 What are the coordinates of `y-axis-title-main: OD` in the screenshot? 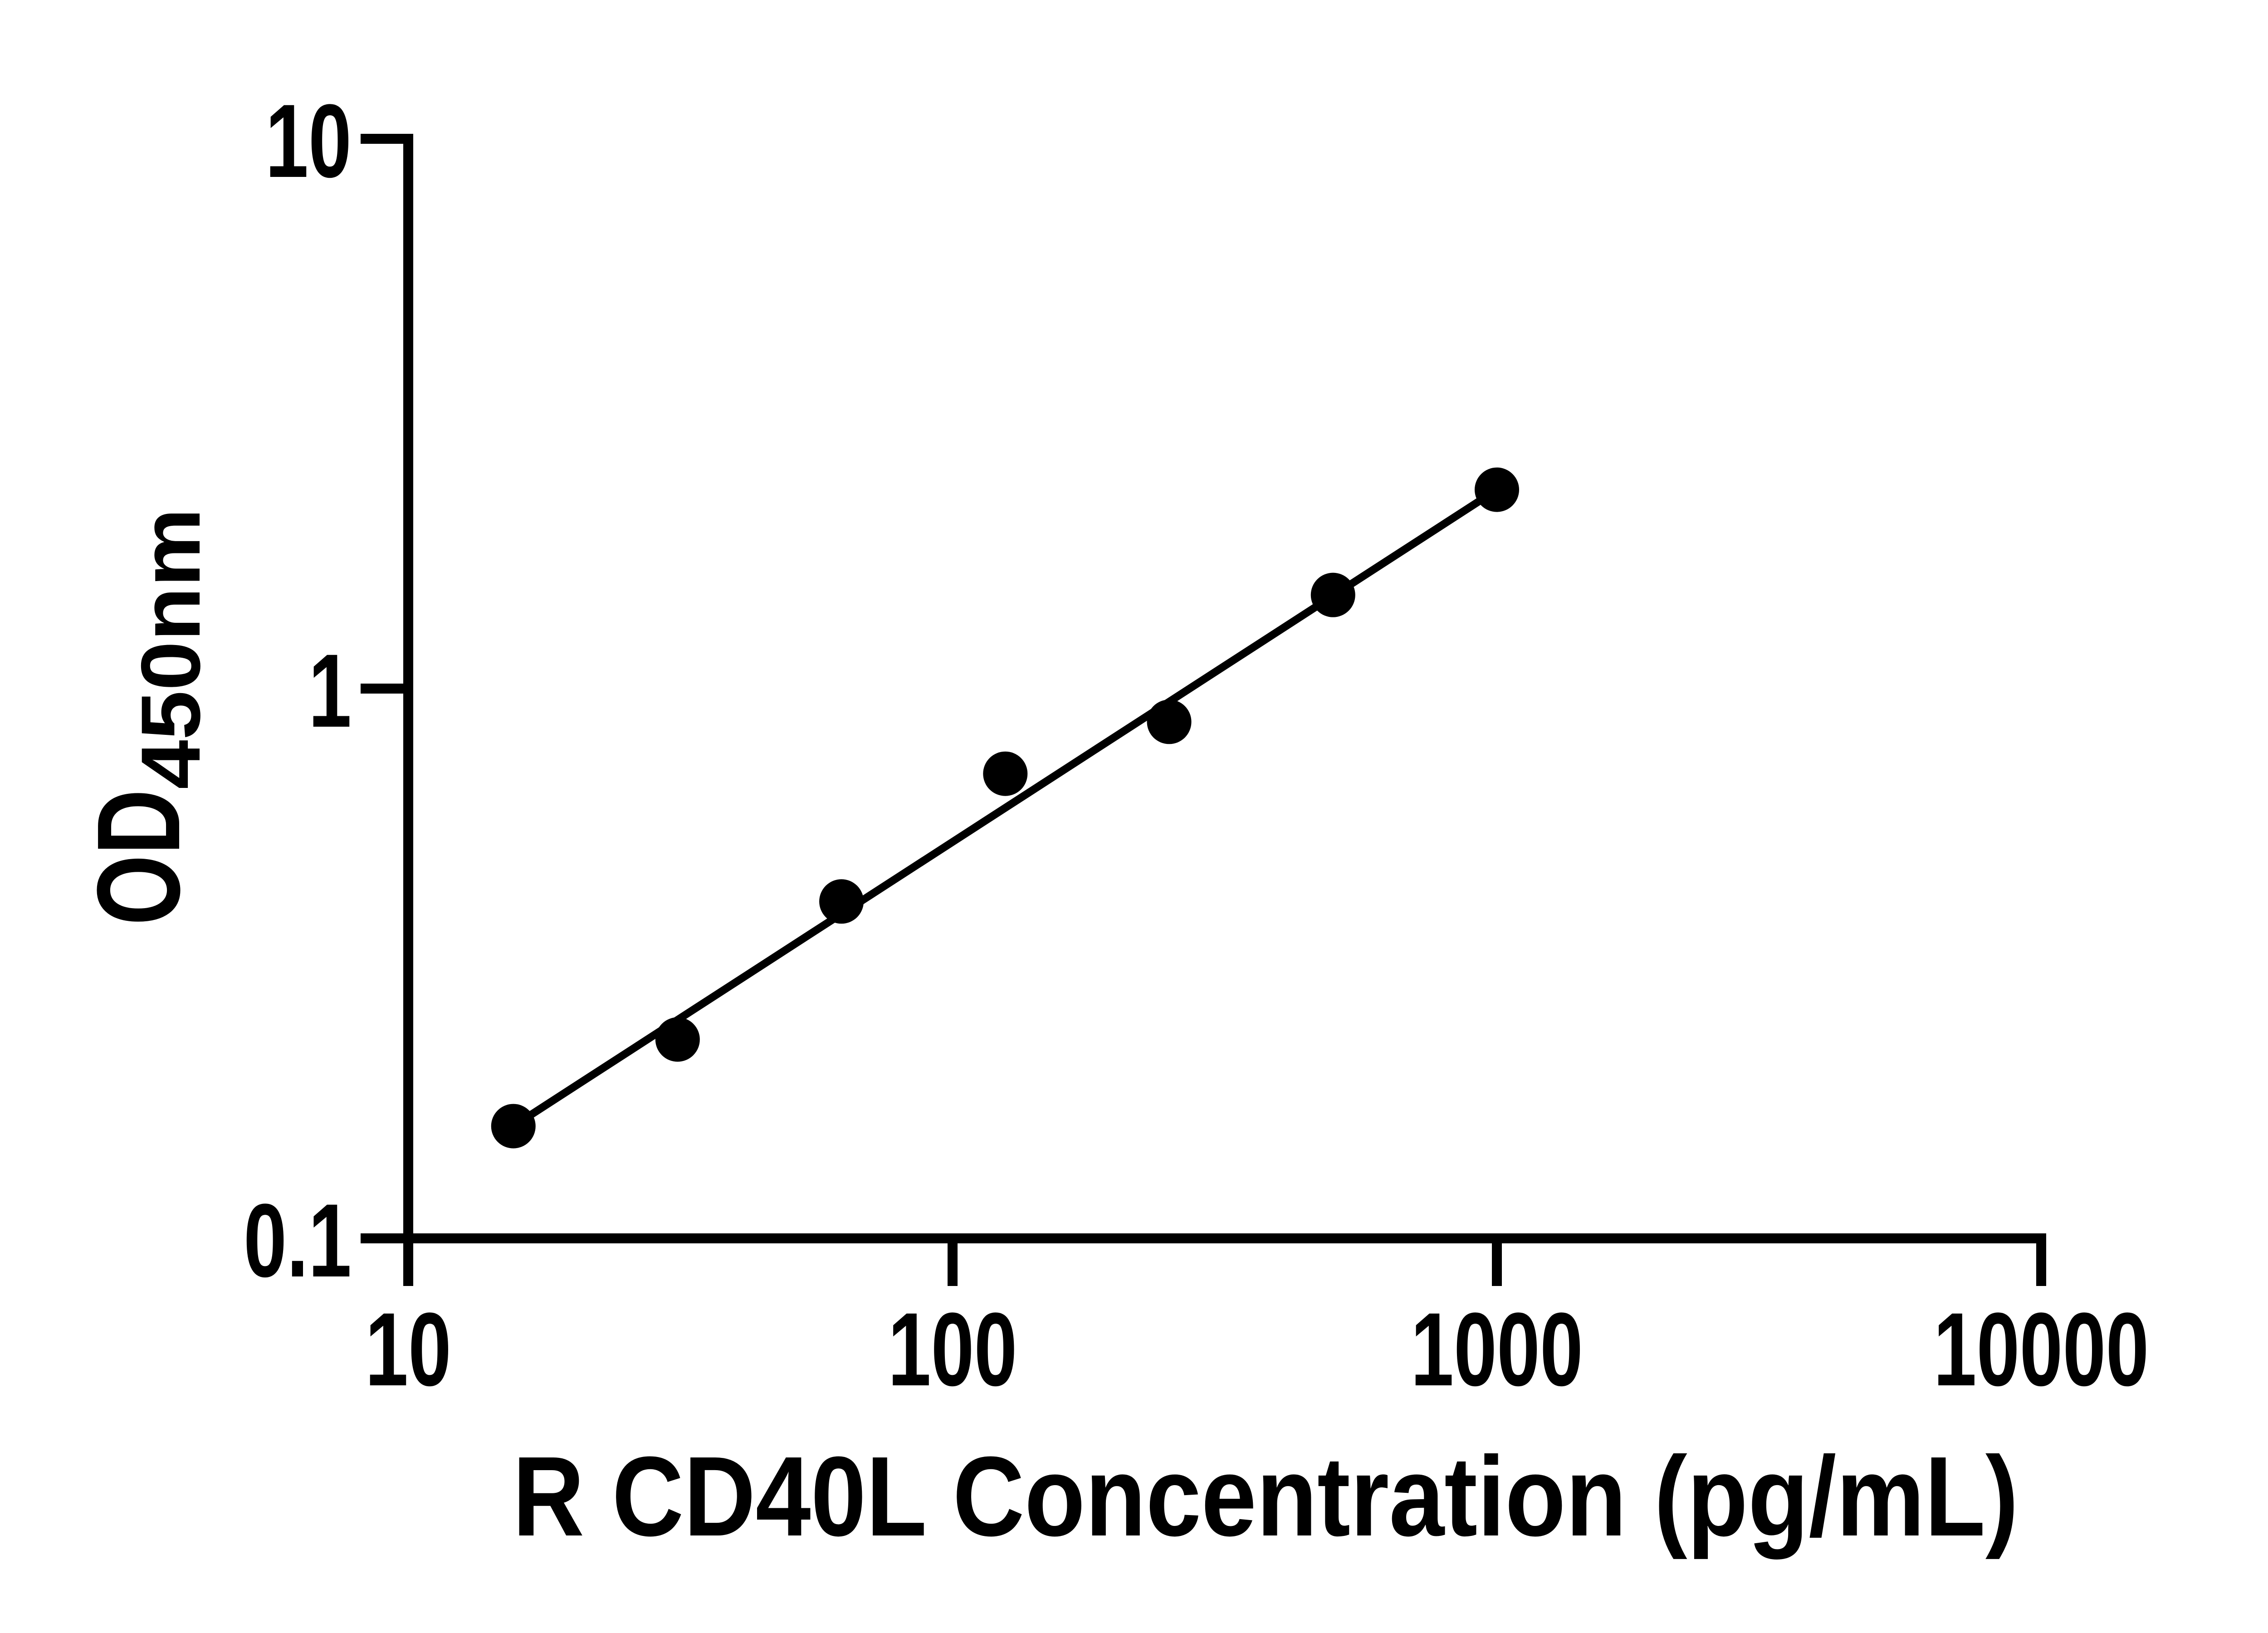 It's located at (139, 857).